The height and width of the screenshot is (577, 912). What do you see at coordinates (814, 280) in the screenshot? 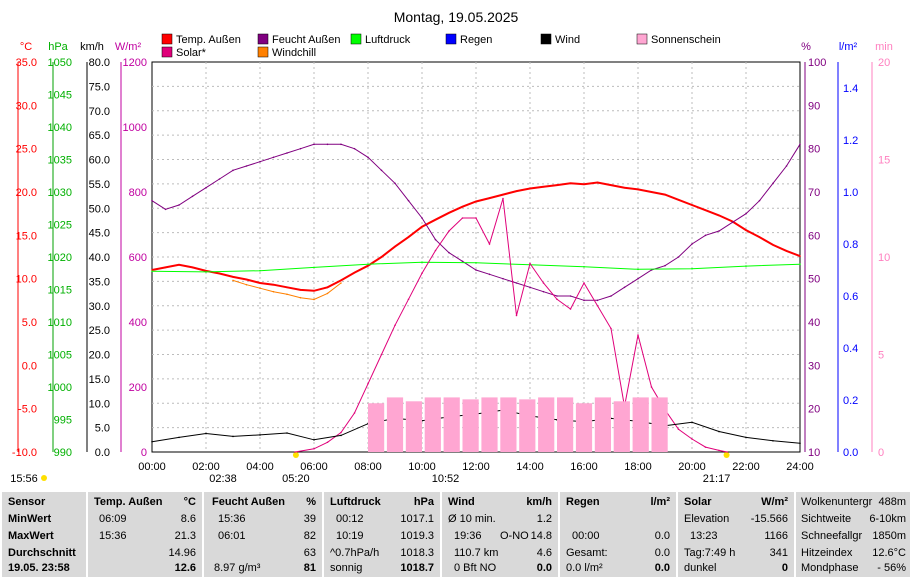
I see `tick-humidity: 50` at bounding box center [814, 280].